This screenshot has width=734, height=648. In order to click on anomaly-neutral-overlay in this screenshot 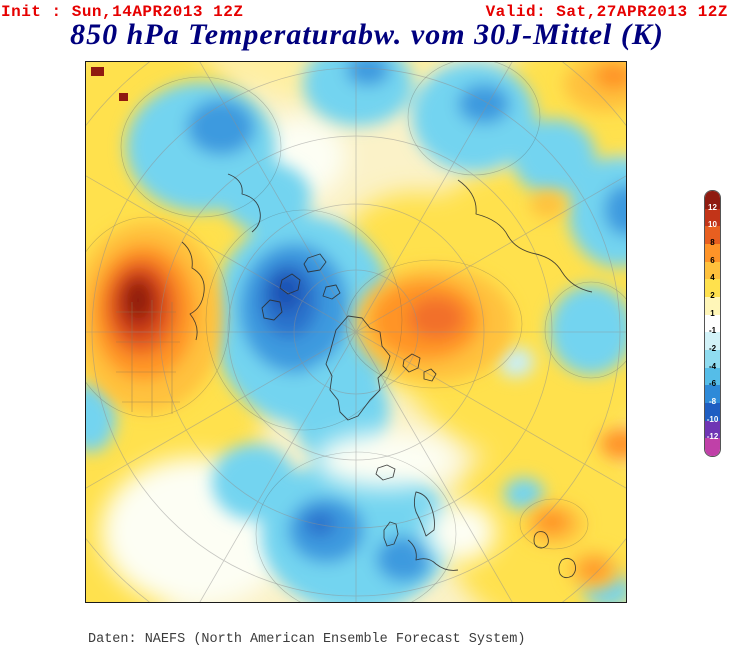, I will do `click(406, 497)`.